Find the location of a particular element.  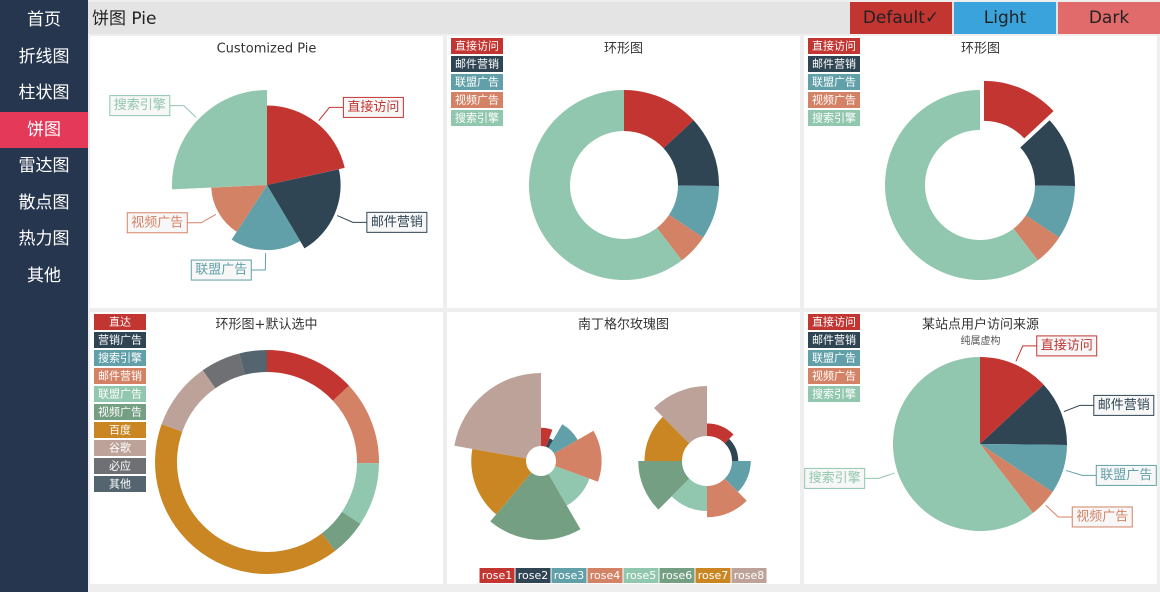

menu-item: 饼图 is located at coordinates (44, 129).